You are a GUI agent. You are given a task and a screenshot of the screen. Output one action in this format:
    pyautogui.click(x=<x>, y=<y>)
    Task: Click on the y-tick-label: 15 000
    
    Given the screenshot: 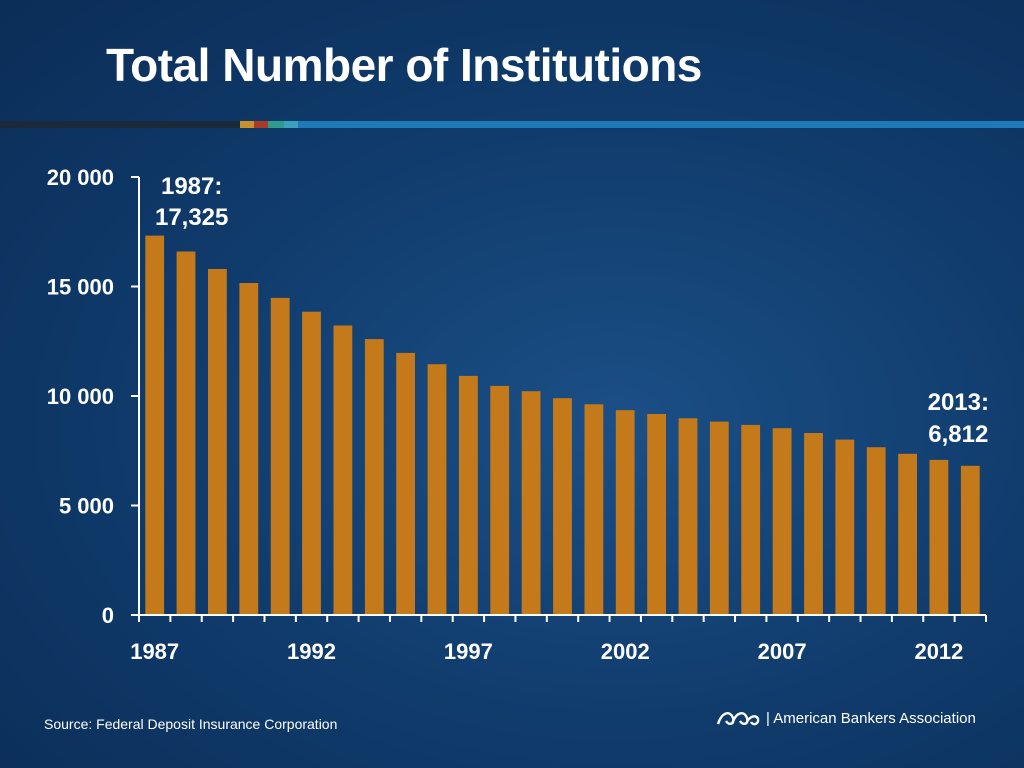 What is the action you would take?
    pyautogui.click(x=80, y=287)
    